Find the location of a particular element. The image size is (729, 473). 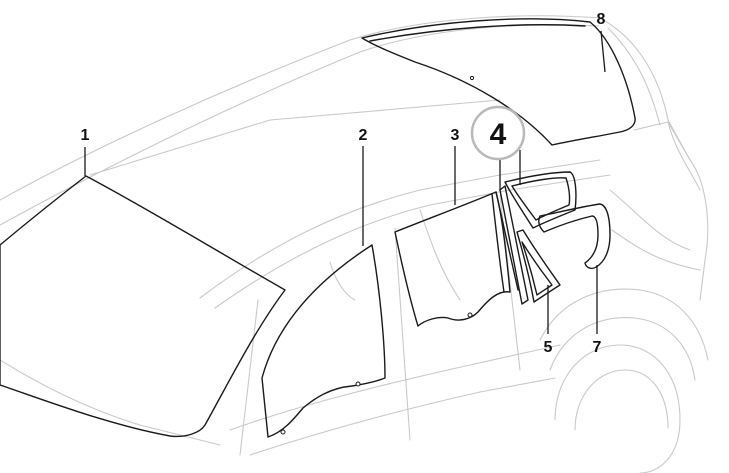

callout-2: 2 is located at coordinates (363, 135).